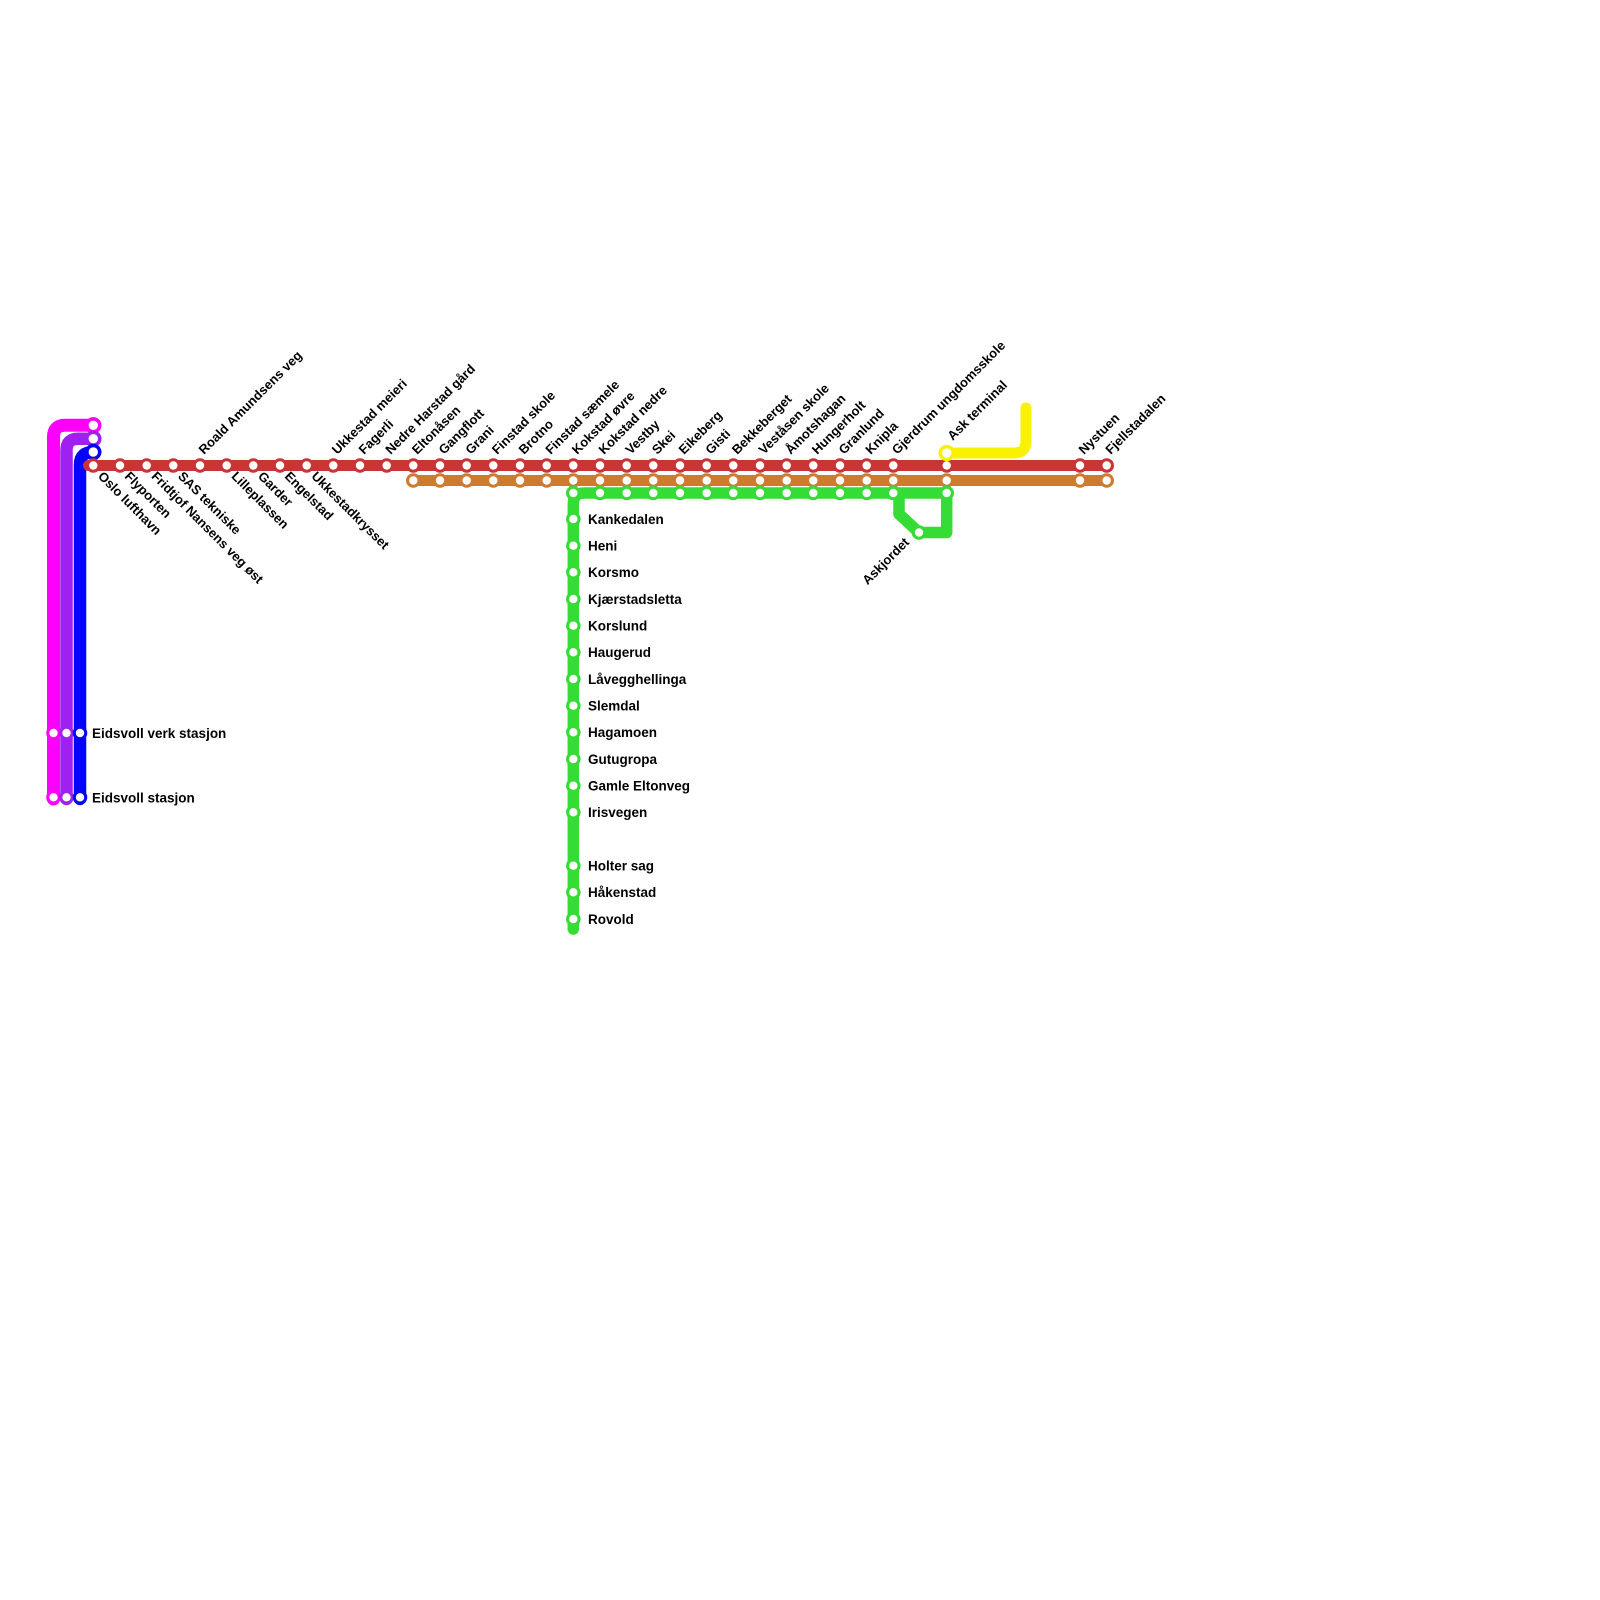  I want to click on station-label-irisvegen: Irisvegen, so click(617, 812).